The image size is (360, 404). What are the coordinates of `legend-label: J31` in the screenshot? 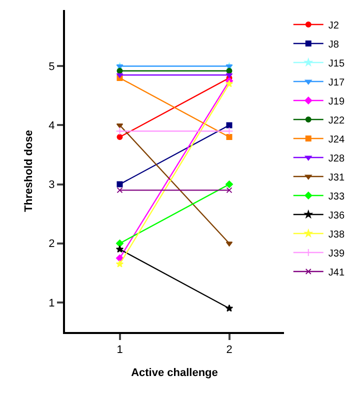 It's located at (336, 178).